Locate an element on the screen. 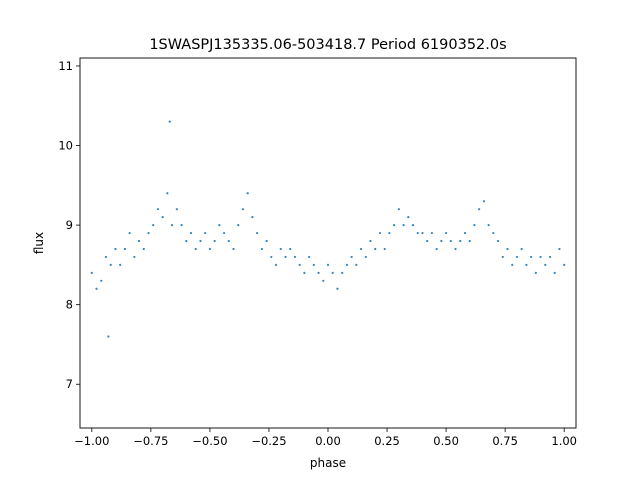 The width and height of the screenshot is (640, 484). y-tick-label: 9 is located at coordinates (69, 225).